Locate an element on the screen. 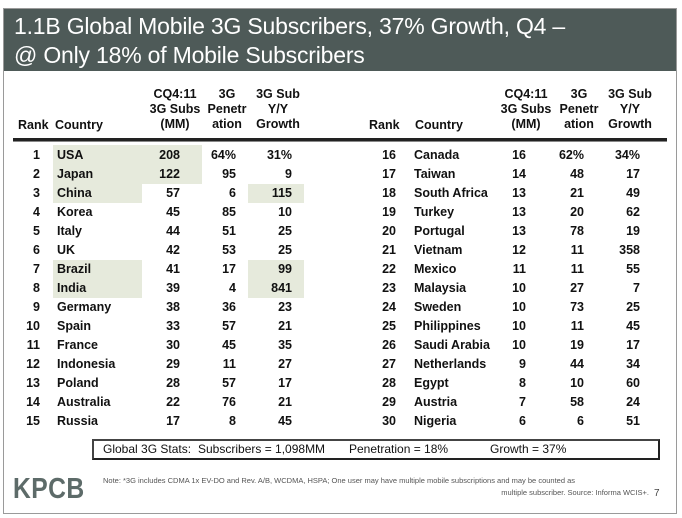  cell-rank: 5 is located at coordinates (36, 231).